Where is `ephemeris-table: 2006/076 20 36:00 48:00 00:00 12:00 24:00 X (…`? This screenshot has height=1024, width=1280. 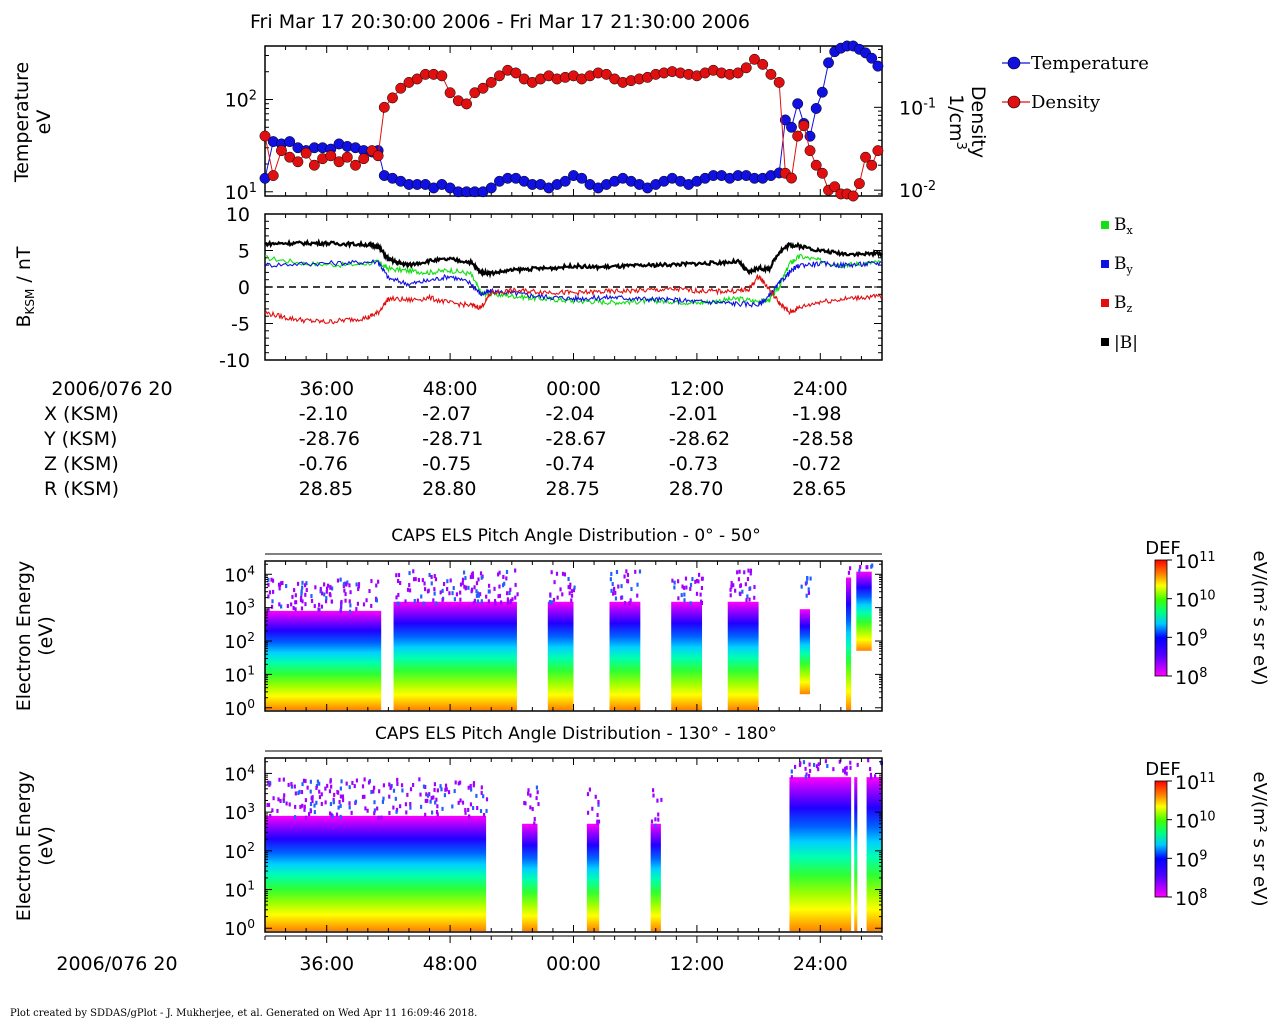 ephemeris-table: 2006/076 20 36:00 48:00 00:00 12:00 24:00 X (… is located at coordinates (448, 439).